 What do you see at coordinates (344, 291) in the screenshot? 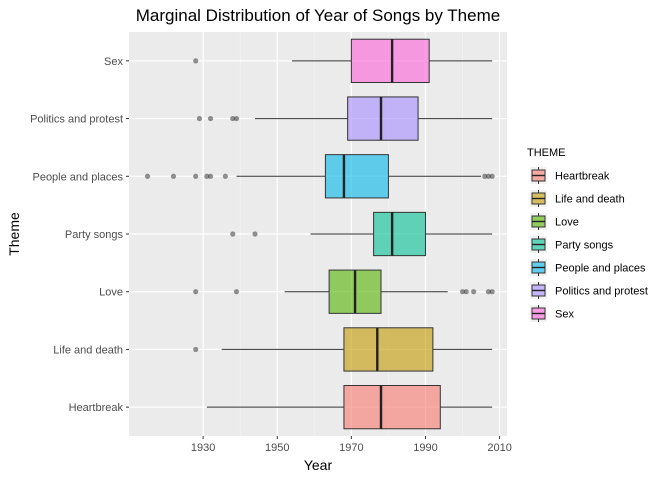
I see `box-love` at bounding box center [344, 291].